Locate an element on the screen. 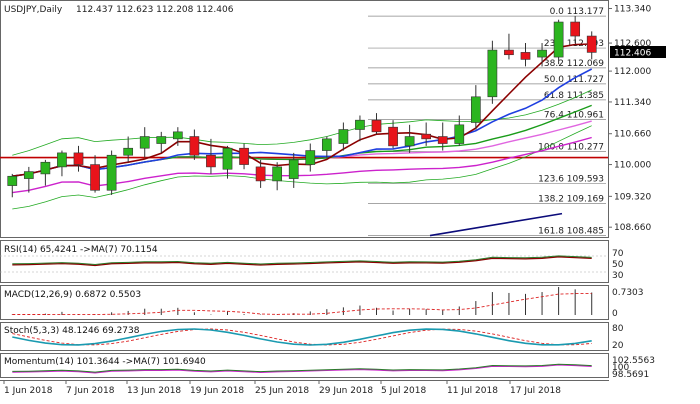  rsi-tick-50: 50 is located at coordinates (618, 265).